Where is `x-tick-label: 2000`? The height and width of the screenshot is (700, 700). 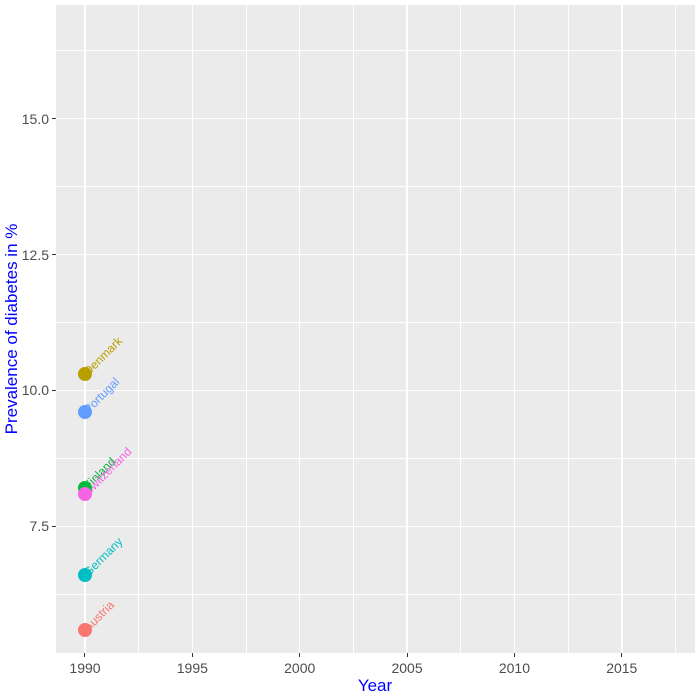 x-tick-label: 2000 is located at coordinates (300, 668).